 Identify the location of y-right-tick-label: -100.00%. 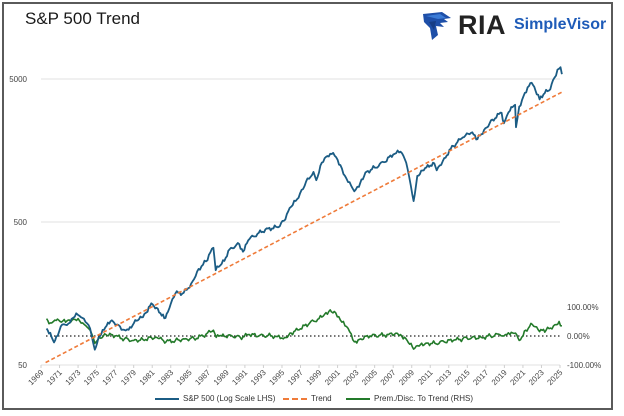
(584, 365).